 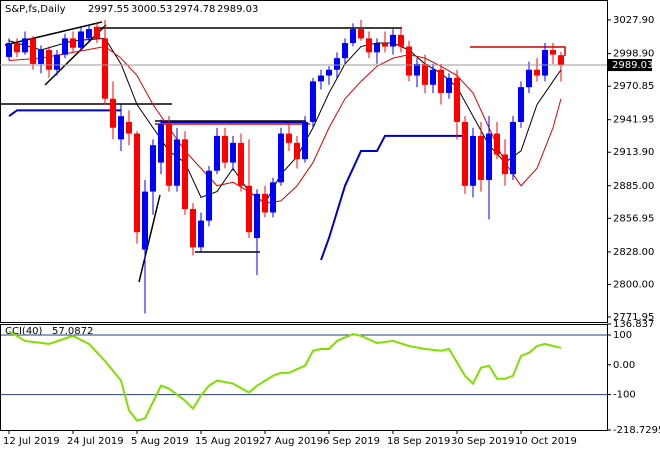 I want to click on y-tick-label: 2913.90, so click(x=633, y=152).